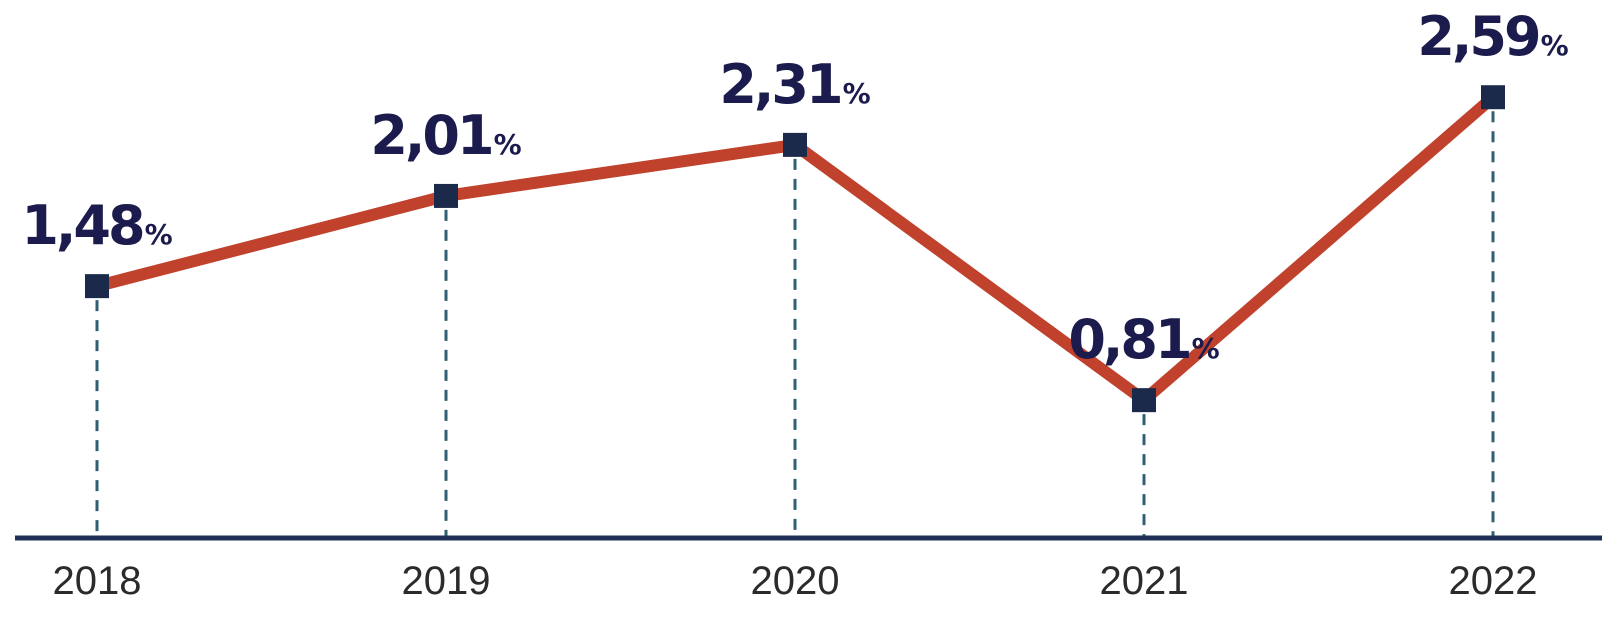 Image resolution: width=1616 pixels, height=638 pixels. Describe the element at coordinates (97, 286) in the screenshot. I see `data-marker-2018` at that location.